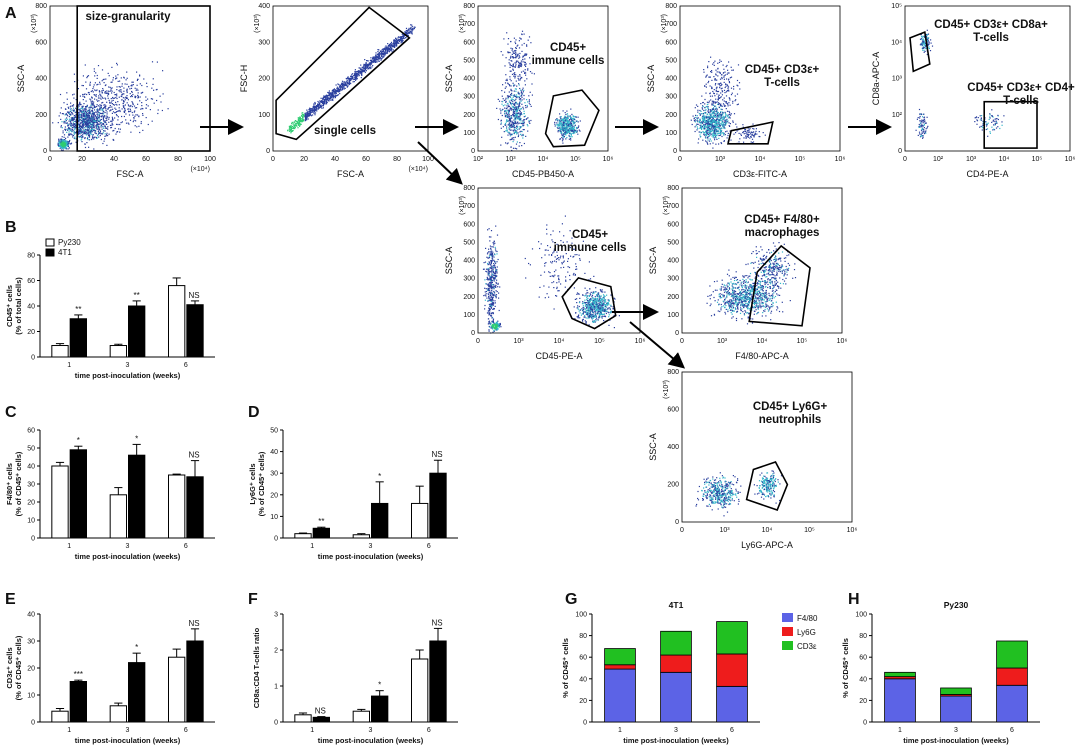  I want to click on x-tick: 100, so click(428, 159).